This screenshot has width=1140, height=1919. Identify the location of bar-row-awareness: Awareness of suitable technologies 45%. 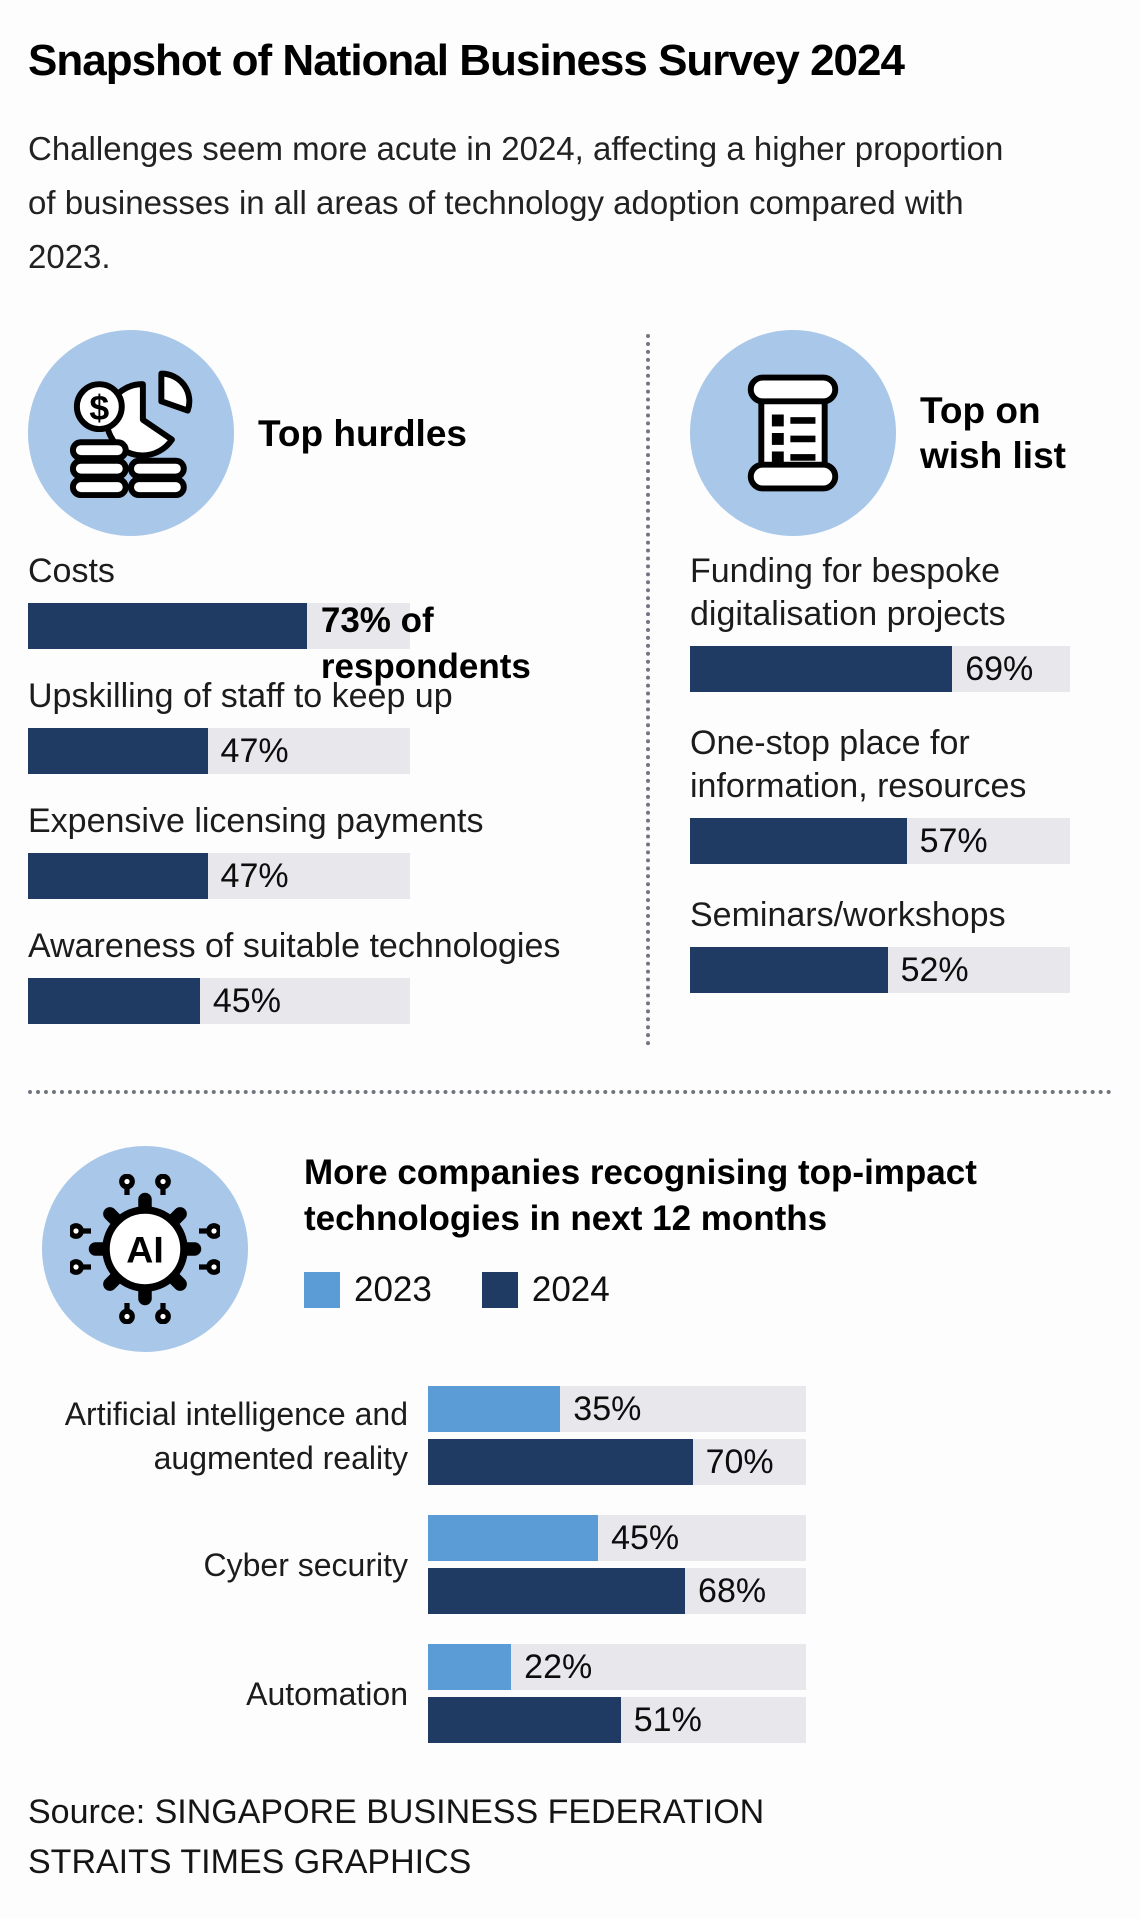
(334, 974).